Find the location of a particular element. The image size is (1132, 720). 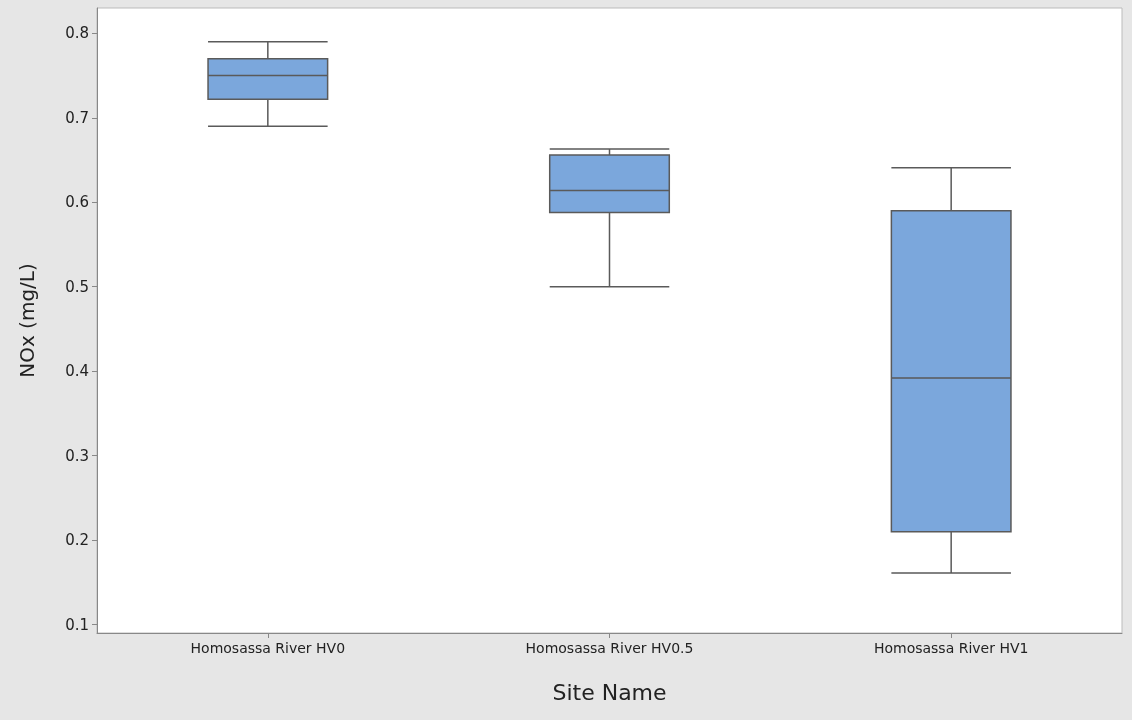

y-tick-label: 0.4 is located at coordinates (77, 371).